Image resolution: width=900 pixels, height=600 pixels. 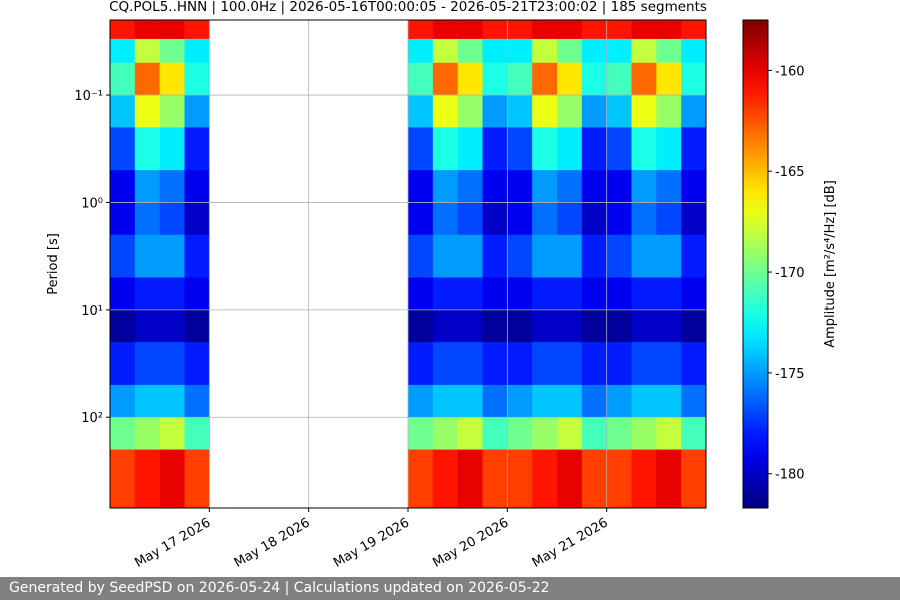 What do you see at coordinates (790, 71) in the screenshot?
I see `colorbar-tick-label: -160` at bounding box center [790, 71].